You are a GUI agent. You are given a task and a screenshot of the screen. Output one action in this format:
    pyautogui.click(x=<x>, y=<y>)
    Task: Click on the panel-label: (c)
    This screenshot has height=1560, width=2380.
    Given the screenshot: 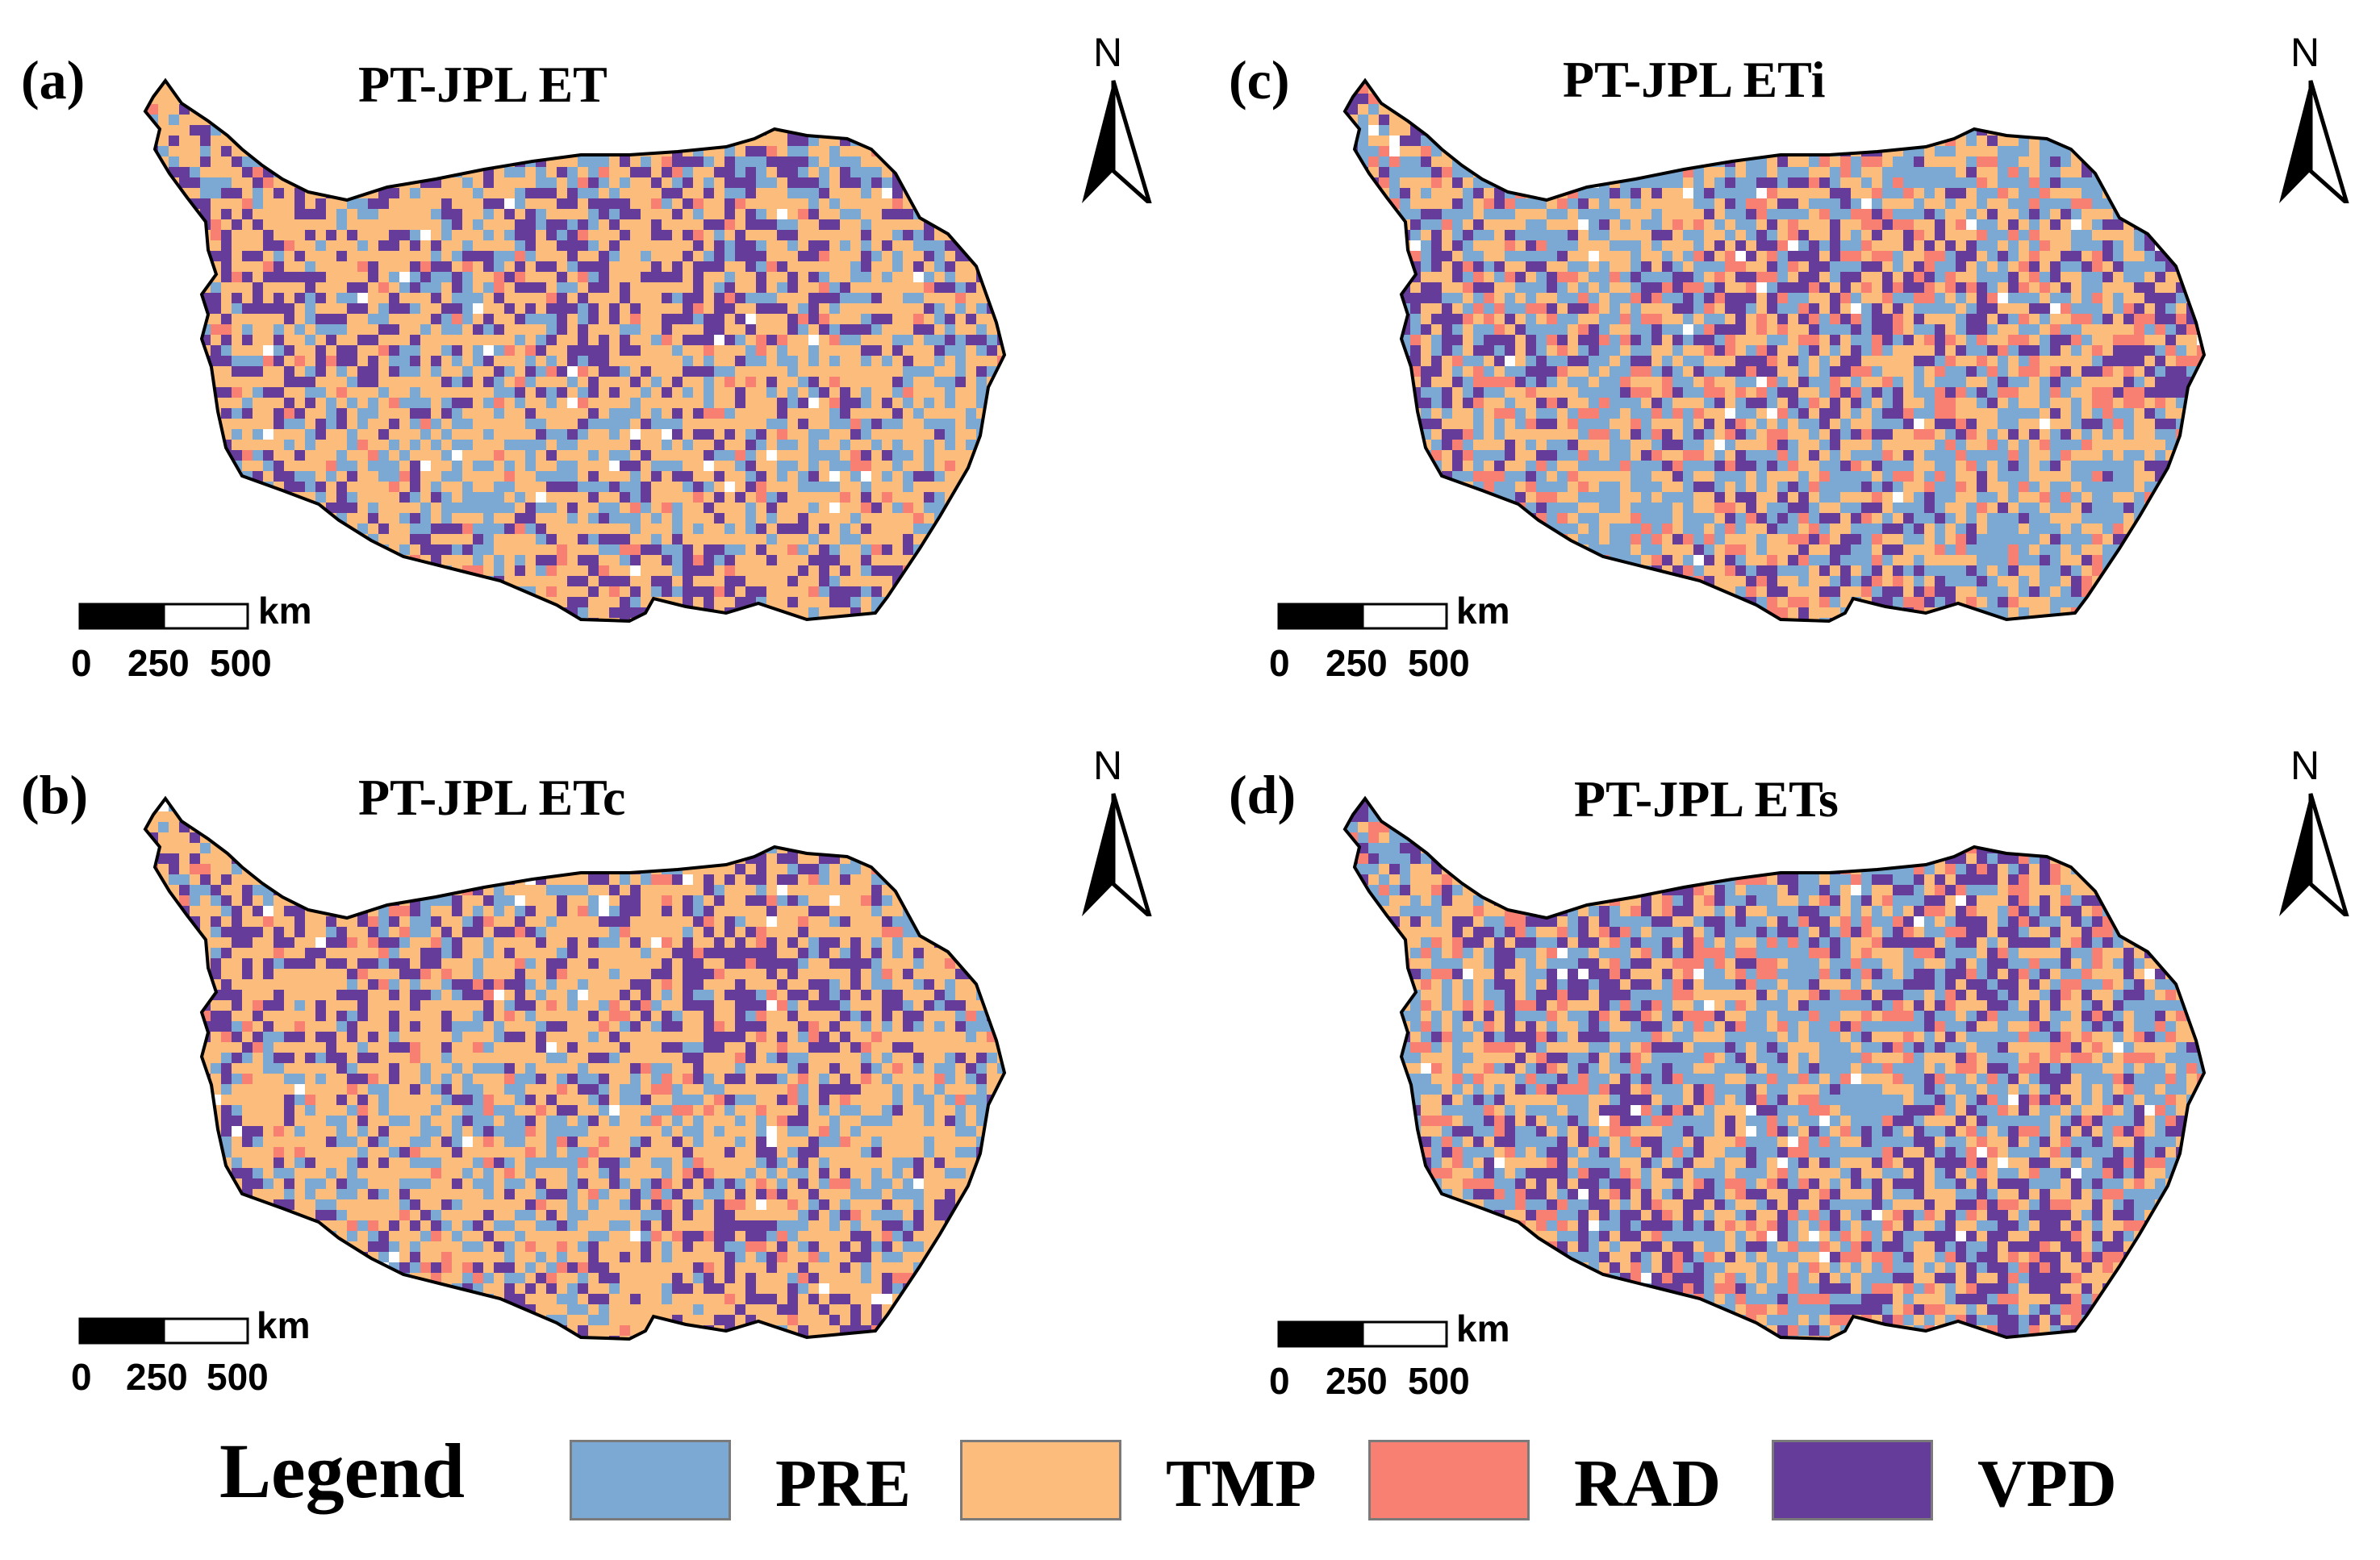 What is the action you would take?
    pyautogui.click(x=1259, y=80)
    